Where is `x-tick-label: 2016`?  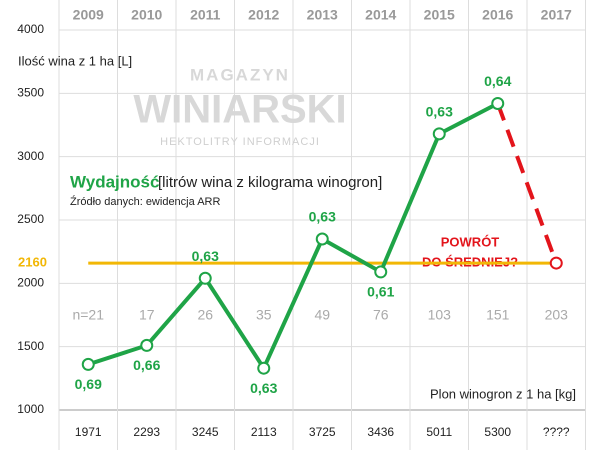
x-tick-label: 2016 is located at coordinates (497, 15).